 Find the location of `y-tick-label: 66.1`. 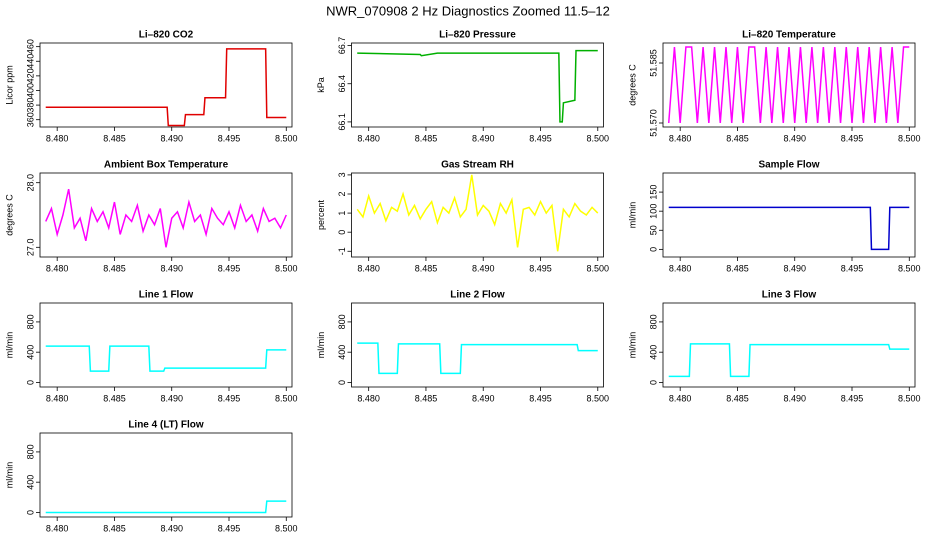

y-tick-label: 66.1 is located at coordinates (342, 122).